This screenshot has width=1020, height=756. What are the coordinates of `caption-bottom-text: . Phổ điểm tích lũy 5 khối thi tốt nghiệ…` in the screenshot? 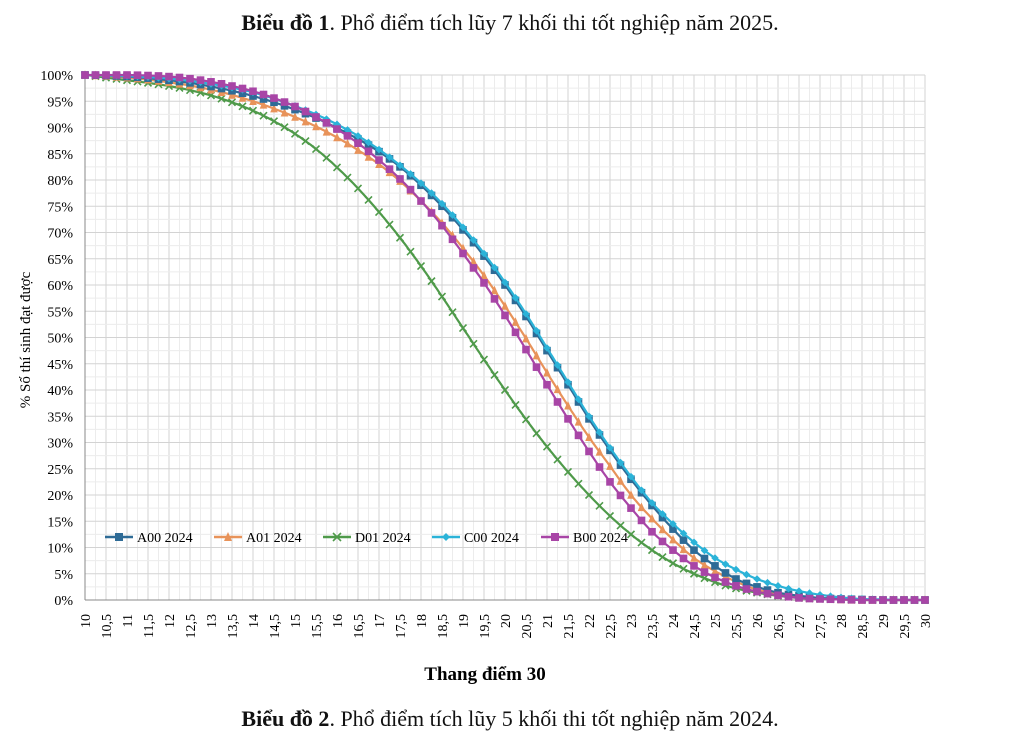 It's located at (554, 718).